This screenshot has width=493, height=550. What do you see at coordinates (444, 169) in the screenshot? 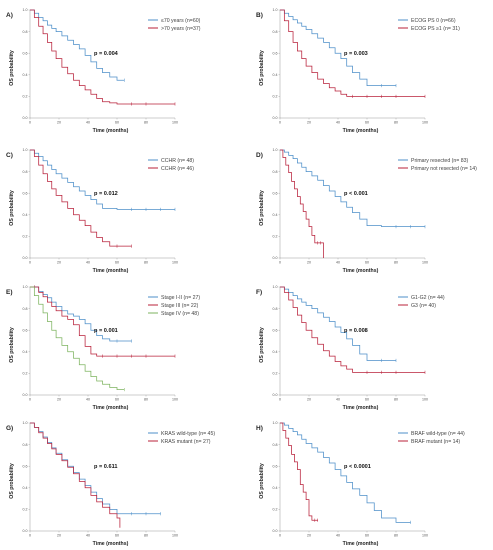
I see `legend-label: Primary not resected (n= 14)` at bounding box center [444, 169].